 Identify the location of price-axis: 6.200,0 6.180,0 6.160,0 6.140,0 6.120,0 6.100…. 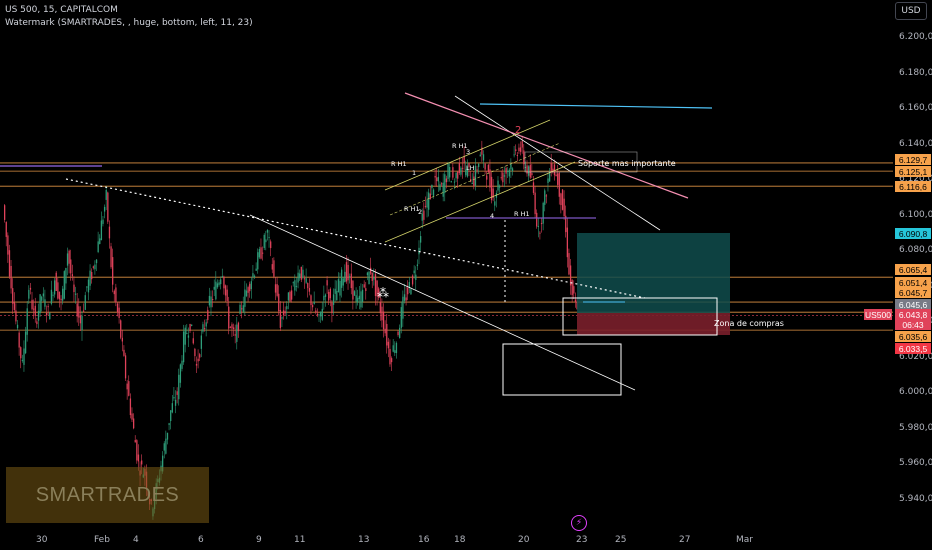
(912, 275).